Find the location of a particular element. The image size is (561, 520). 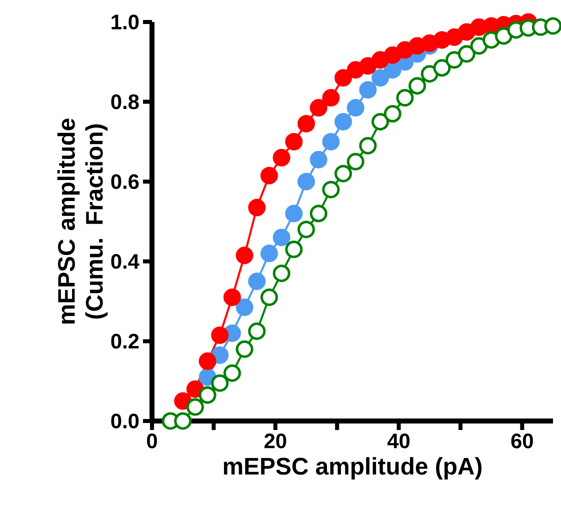

y-tick-label: 1.0 is located at coordinates (125, 22).